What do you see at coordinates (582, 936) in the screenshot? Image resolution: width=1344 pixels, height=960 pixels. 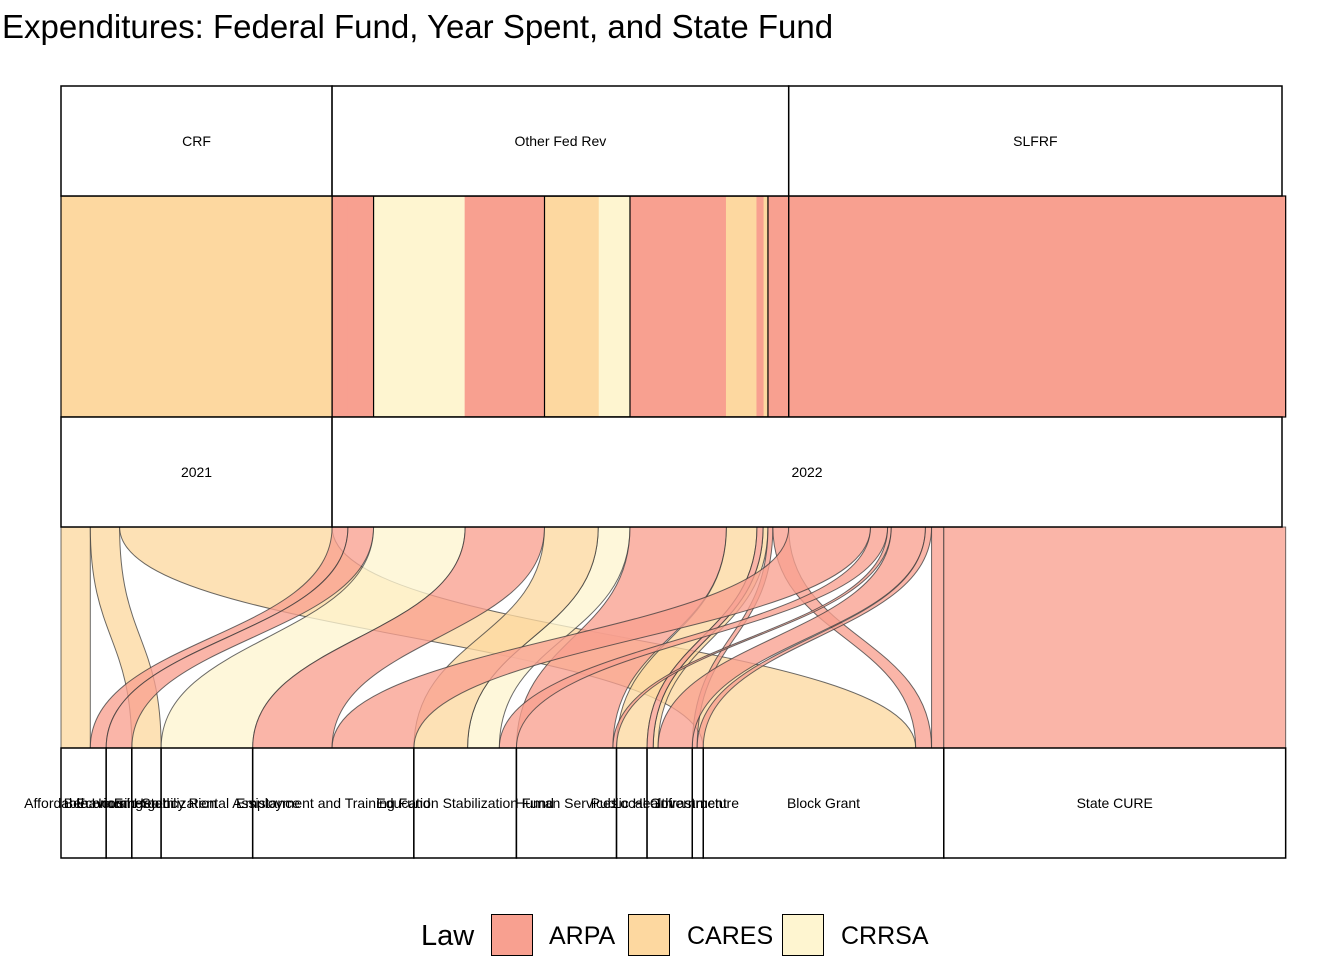 I see `legend-label-arpa: ARPA` at bounding box center [582, 936].